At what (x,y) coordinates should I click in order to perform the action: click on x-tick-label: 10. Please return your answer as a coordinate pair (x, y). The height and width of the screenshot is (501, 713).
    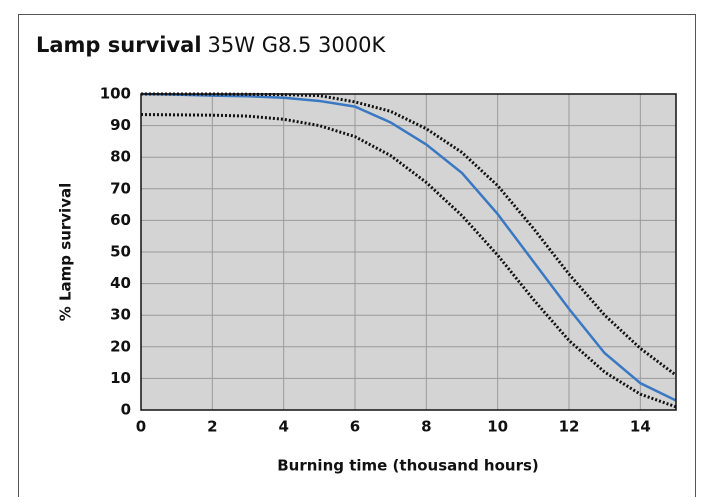
    Looking at the image, I should click on (497, 427).